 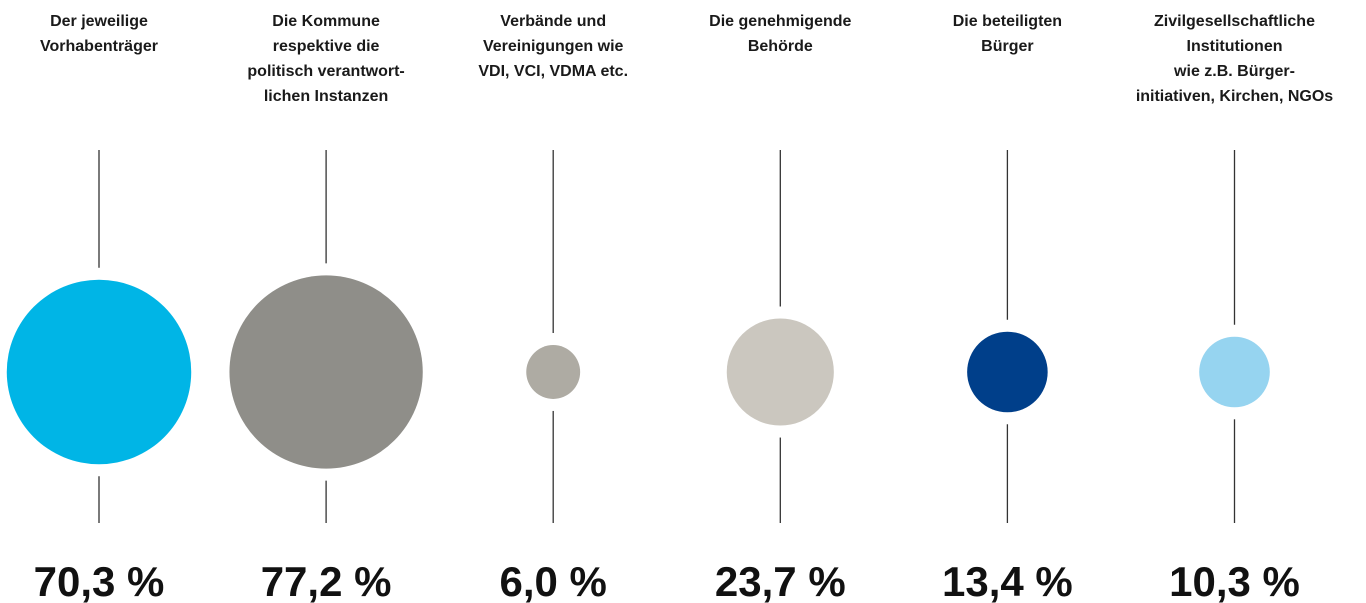 I want to click on category-line: wie z.B. Bürger-, so click(x=1234, y=71).